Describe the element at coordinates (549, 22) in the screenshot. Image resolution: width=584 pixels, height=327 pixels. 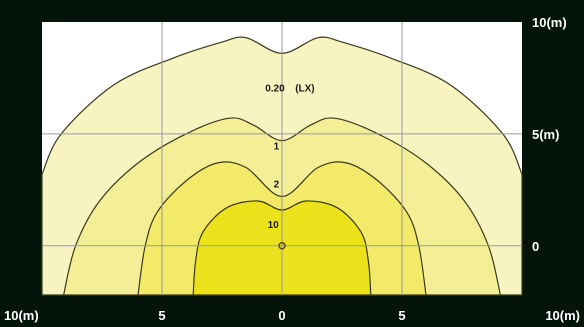
I see `y-tick-label: 10(m)` at that location.